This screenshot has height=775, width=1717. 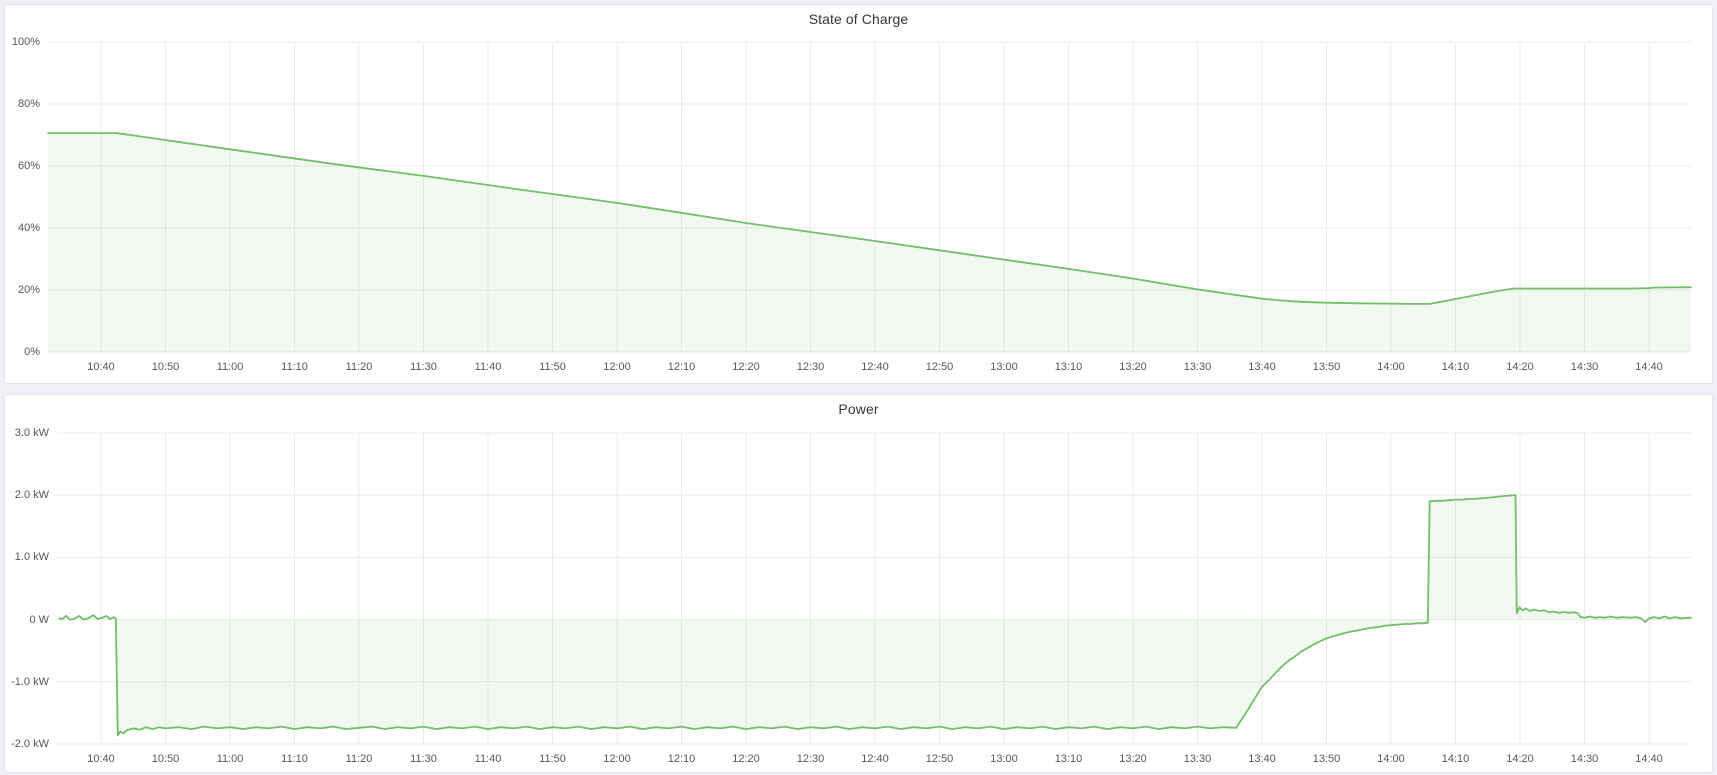 What do you see at coordinates (31, 495) in the screenshot?
I see `y-axis-tick-label: 2.0 kW` at bounding box center [31, 495].